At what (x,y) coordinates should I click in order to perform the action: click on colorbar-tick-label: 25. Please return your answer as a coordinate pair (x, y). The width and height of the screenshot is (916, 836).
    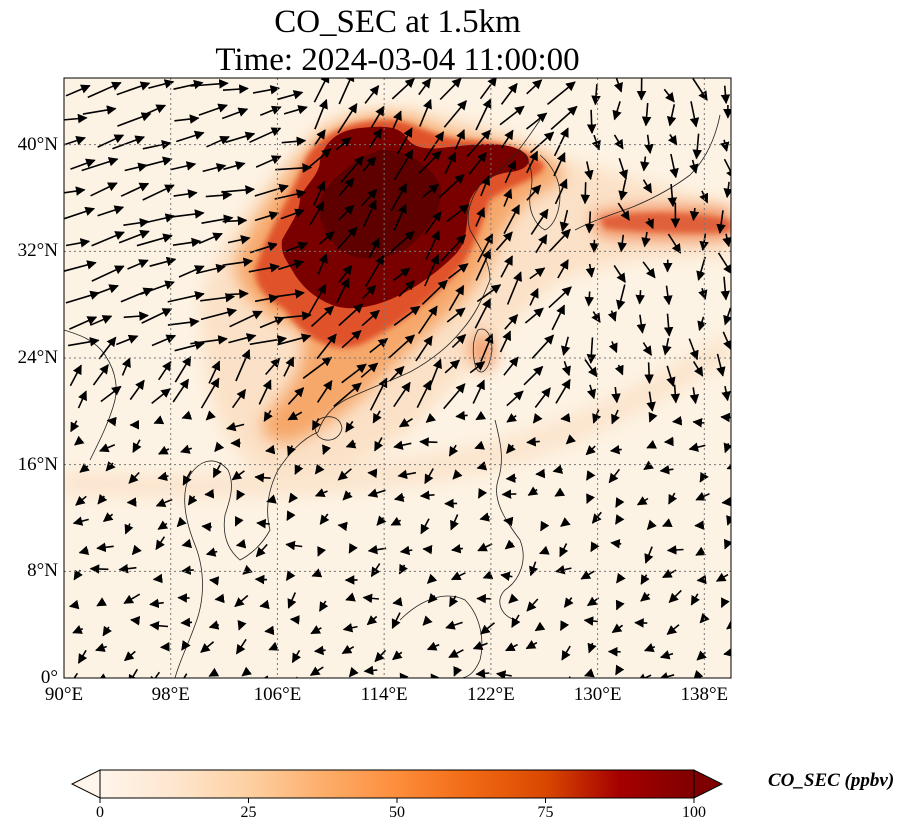
    Looking at the image, I should click on (248, 812).